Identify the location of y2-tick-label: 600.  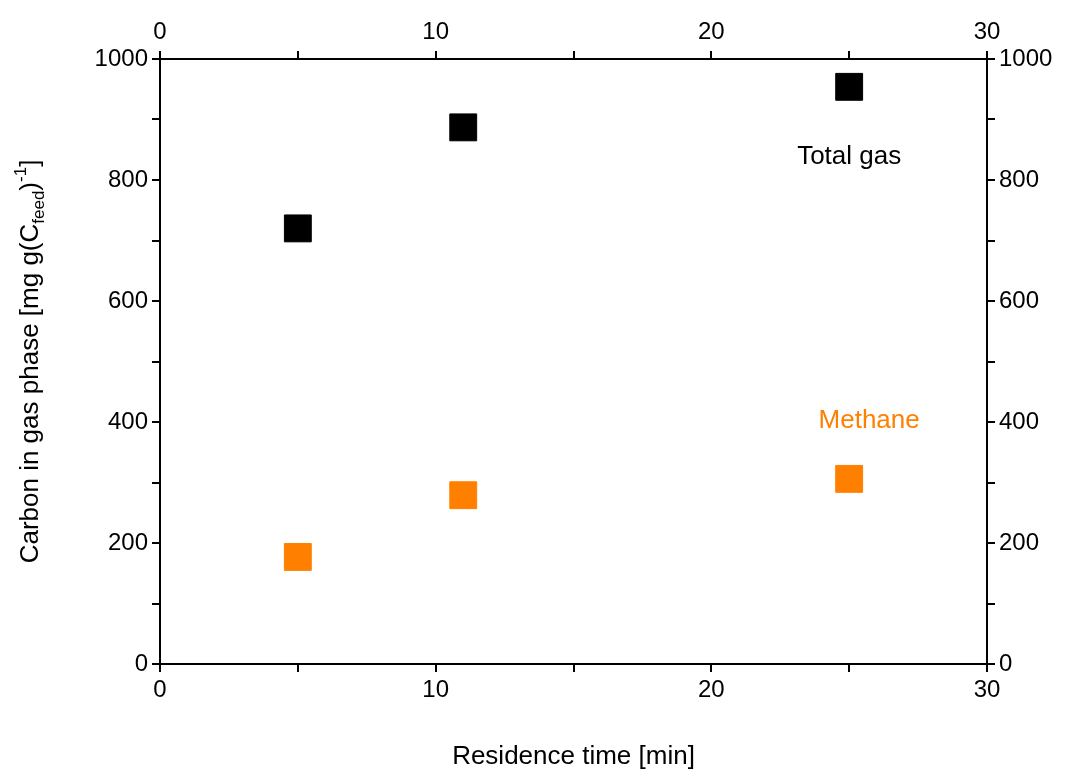
(1019, 299).